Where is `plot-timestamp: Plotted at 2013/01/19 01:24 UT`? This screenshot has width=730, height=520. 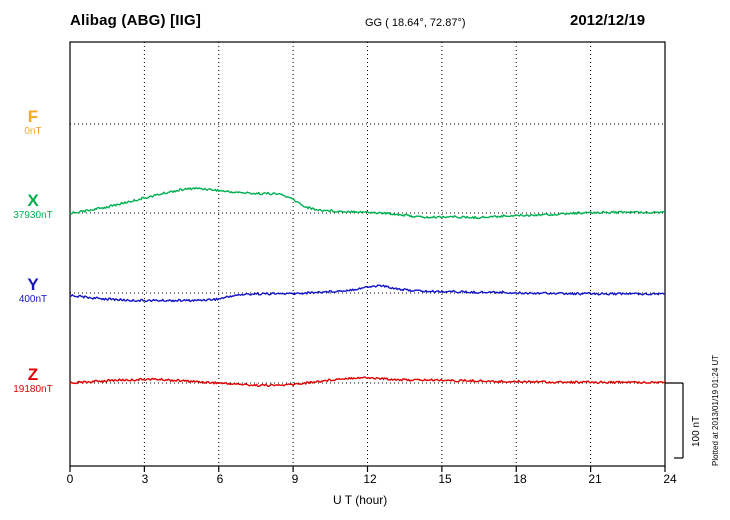
plot-timestamp: Plotted at 2013/01/19 01:24 UT is located at coordinates (715, 410).